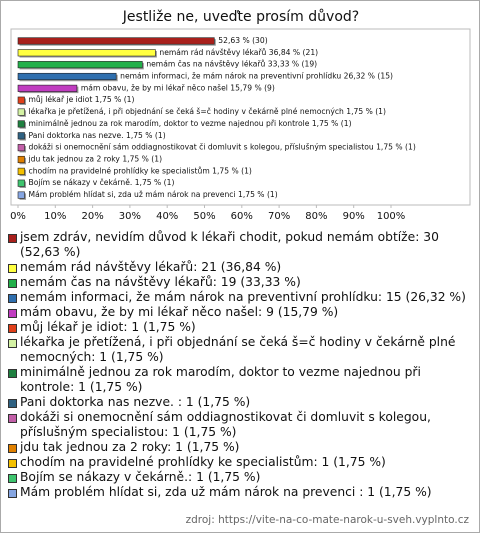  Describe the element at coordinates (102, 182) in the screenshot. I see `value-label: Bojím se nákazy v čekárně. 1,75 % (1)` at that location.